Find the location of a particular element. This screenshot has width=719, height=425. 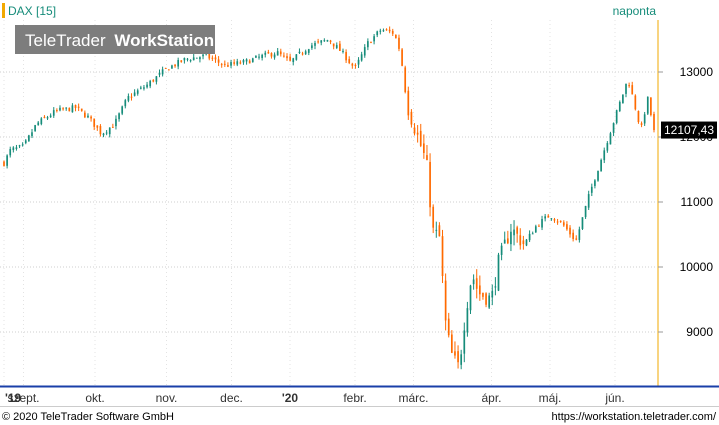

x-tick-label: szept. is located at coordinates (23, 398).